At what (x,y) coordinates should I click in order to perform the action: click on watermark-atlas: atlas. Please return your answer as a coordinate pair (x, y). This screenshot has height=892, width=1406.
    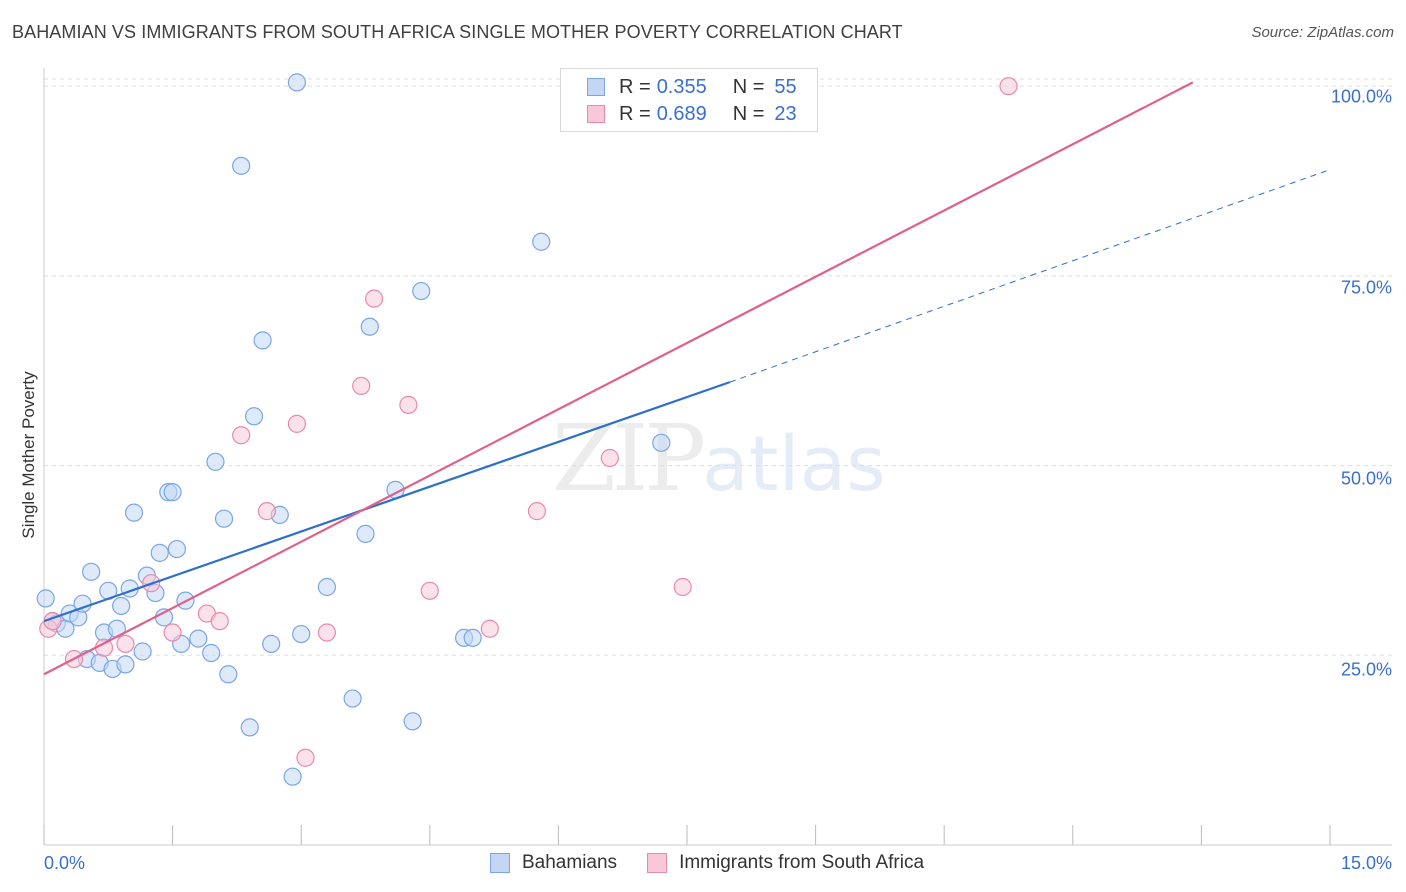
    Looking at the image, I should click on (794, 463).